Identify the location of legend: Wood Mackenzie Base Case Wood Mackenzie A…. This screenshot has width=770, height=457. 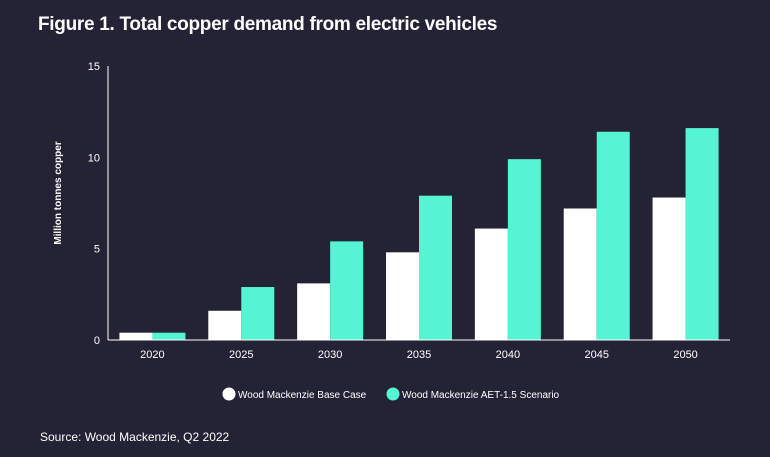
(391, 394).